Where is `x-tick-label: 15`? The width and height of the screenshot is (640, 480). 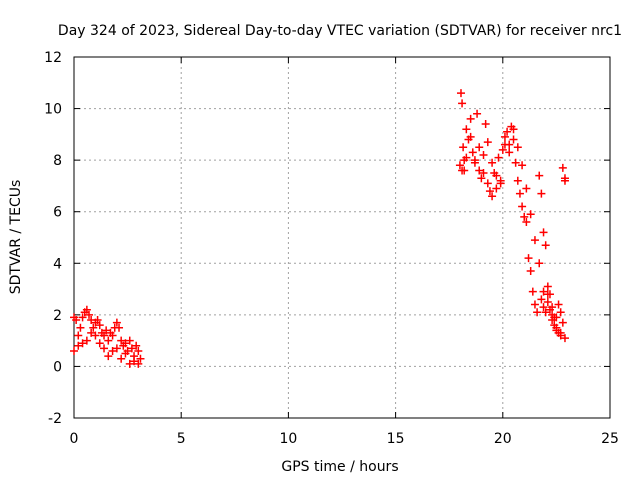
x-tick-label: 15 is located at coordinates (396, 439).